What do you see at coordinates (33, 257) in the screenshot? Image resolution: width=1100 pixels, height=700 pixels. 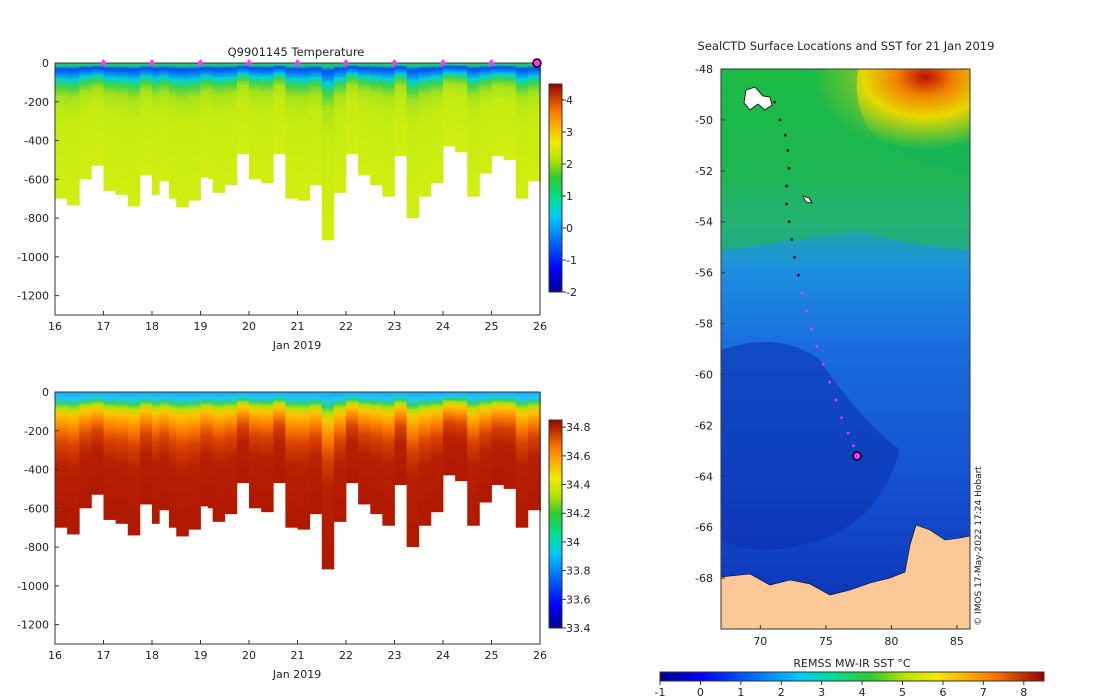 I see `y-tick-label: -1000` at bounding box center [33, 257].